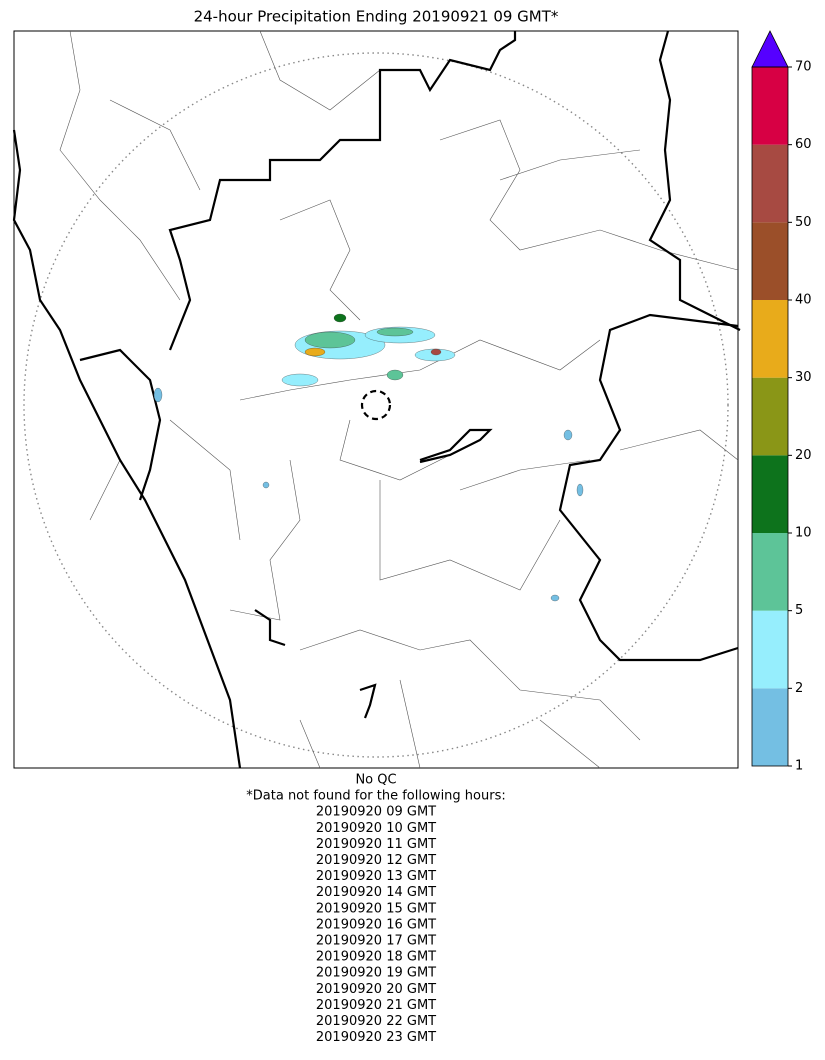 This screenshot has height=1060, width=825. Describe the element at coordinates (799, 610) in the screenshot. I see `colorbar-tick-label: 5` at that location.